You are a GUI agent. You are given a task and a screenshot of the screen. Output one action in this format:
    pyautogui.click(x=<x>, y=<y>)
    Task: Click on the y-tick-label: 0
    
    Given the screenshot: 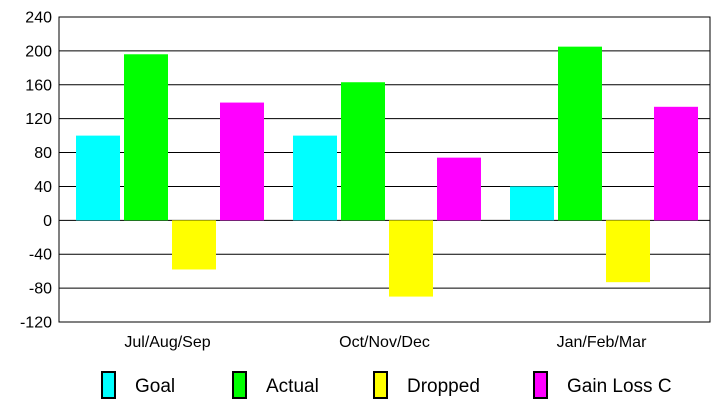 What is the action you would take?
    pyautogui.click(x=47, y=221)
    